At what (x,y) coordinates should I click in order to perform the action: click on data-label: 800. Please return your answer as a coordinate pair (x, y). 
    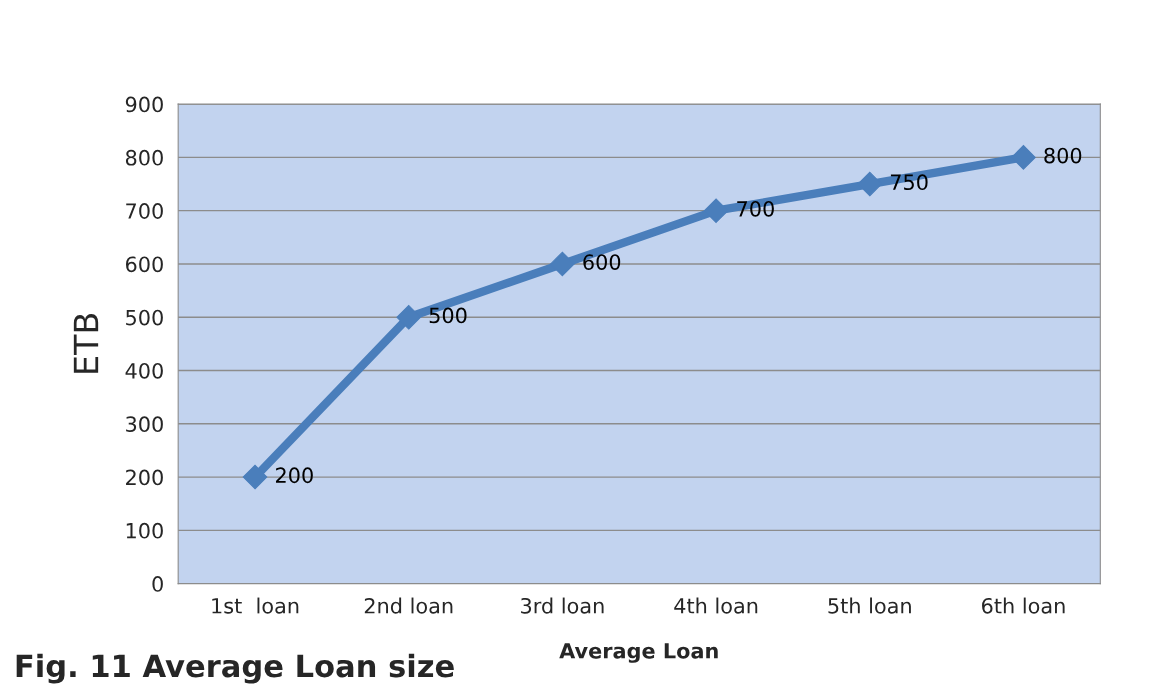
    Looking at the image, I should click on (1063, 155).